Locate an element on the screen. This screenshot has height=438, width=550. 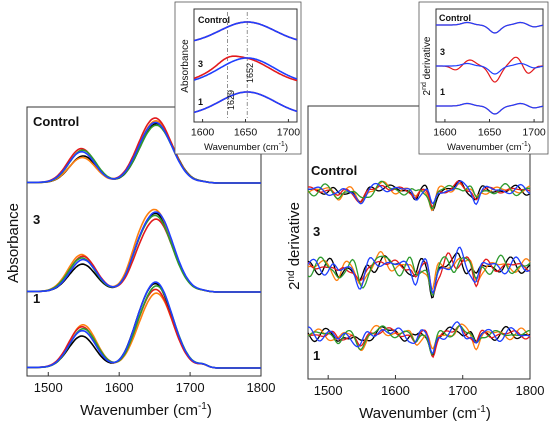
absorbance-inset-panel-label-3: 3 is located at coordinates (200, 64).